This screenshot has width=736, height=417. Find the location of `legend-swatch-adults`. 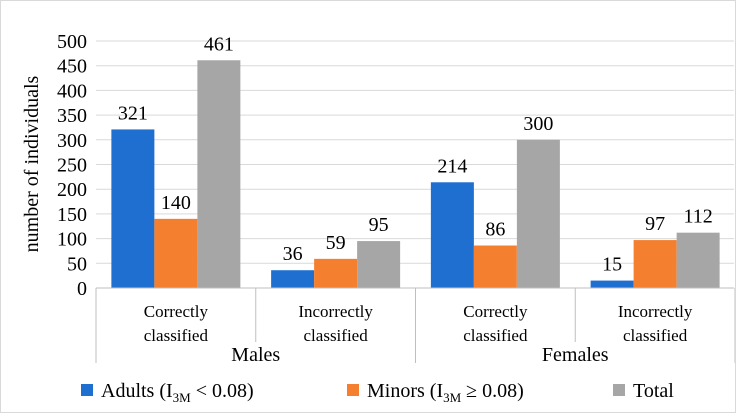

legend-swatch-adults is located at coordinates (87, 390).